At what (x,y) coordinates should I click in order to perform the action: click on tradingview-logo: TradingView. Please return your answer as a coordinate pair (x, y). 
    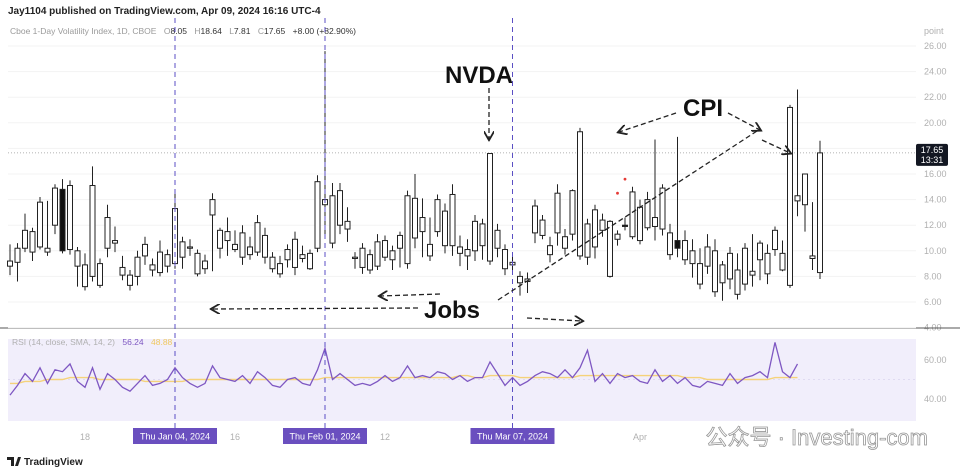
    Looking at the image, I should click on (45, 462).